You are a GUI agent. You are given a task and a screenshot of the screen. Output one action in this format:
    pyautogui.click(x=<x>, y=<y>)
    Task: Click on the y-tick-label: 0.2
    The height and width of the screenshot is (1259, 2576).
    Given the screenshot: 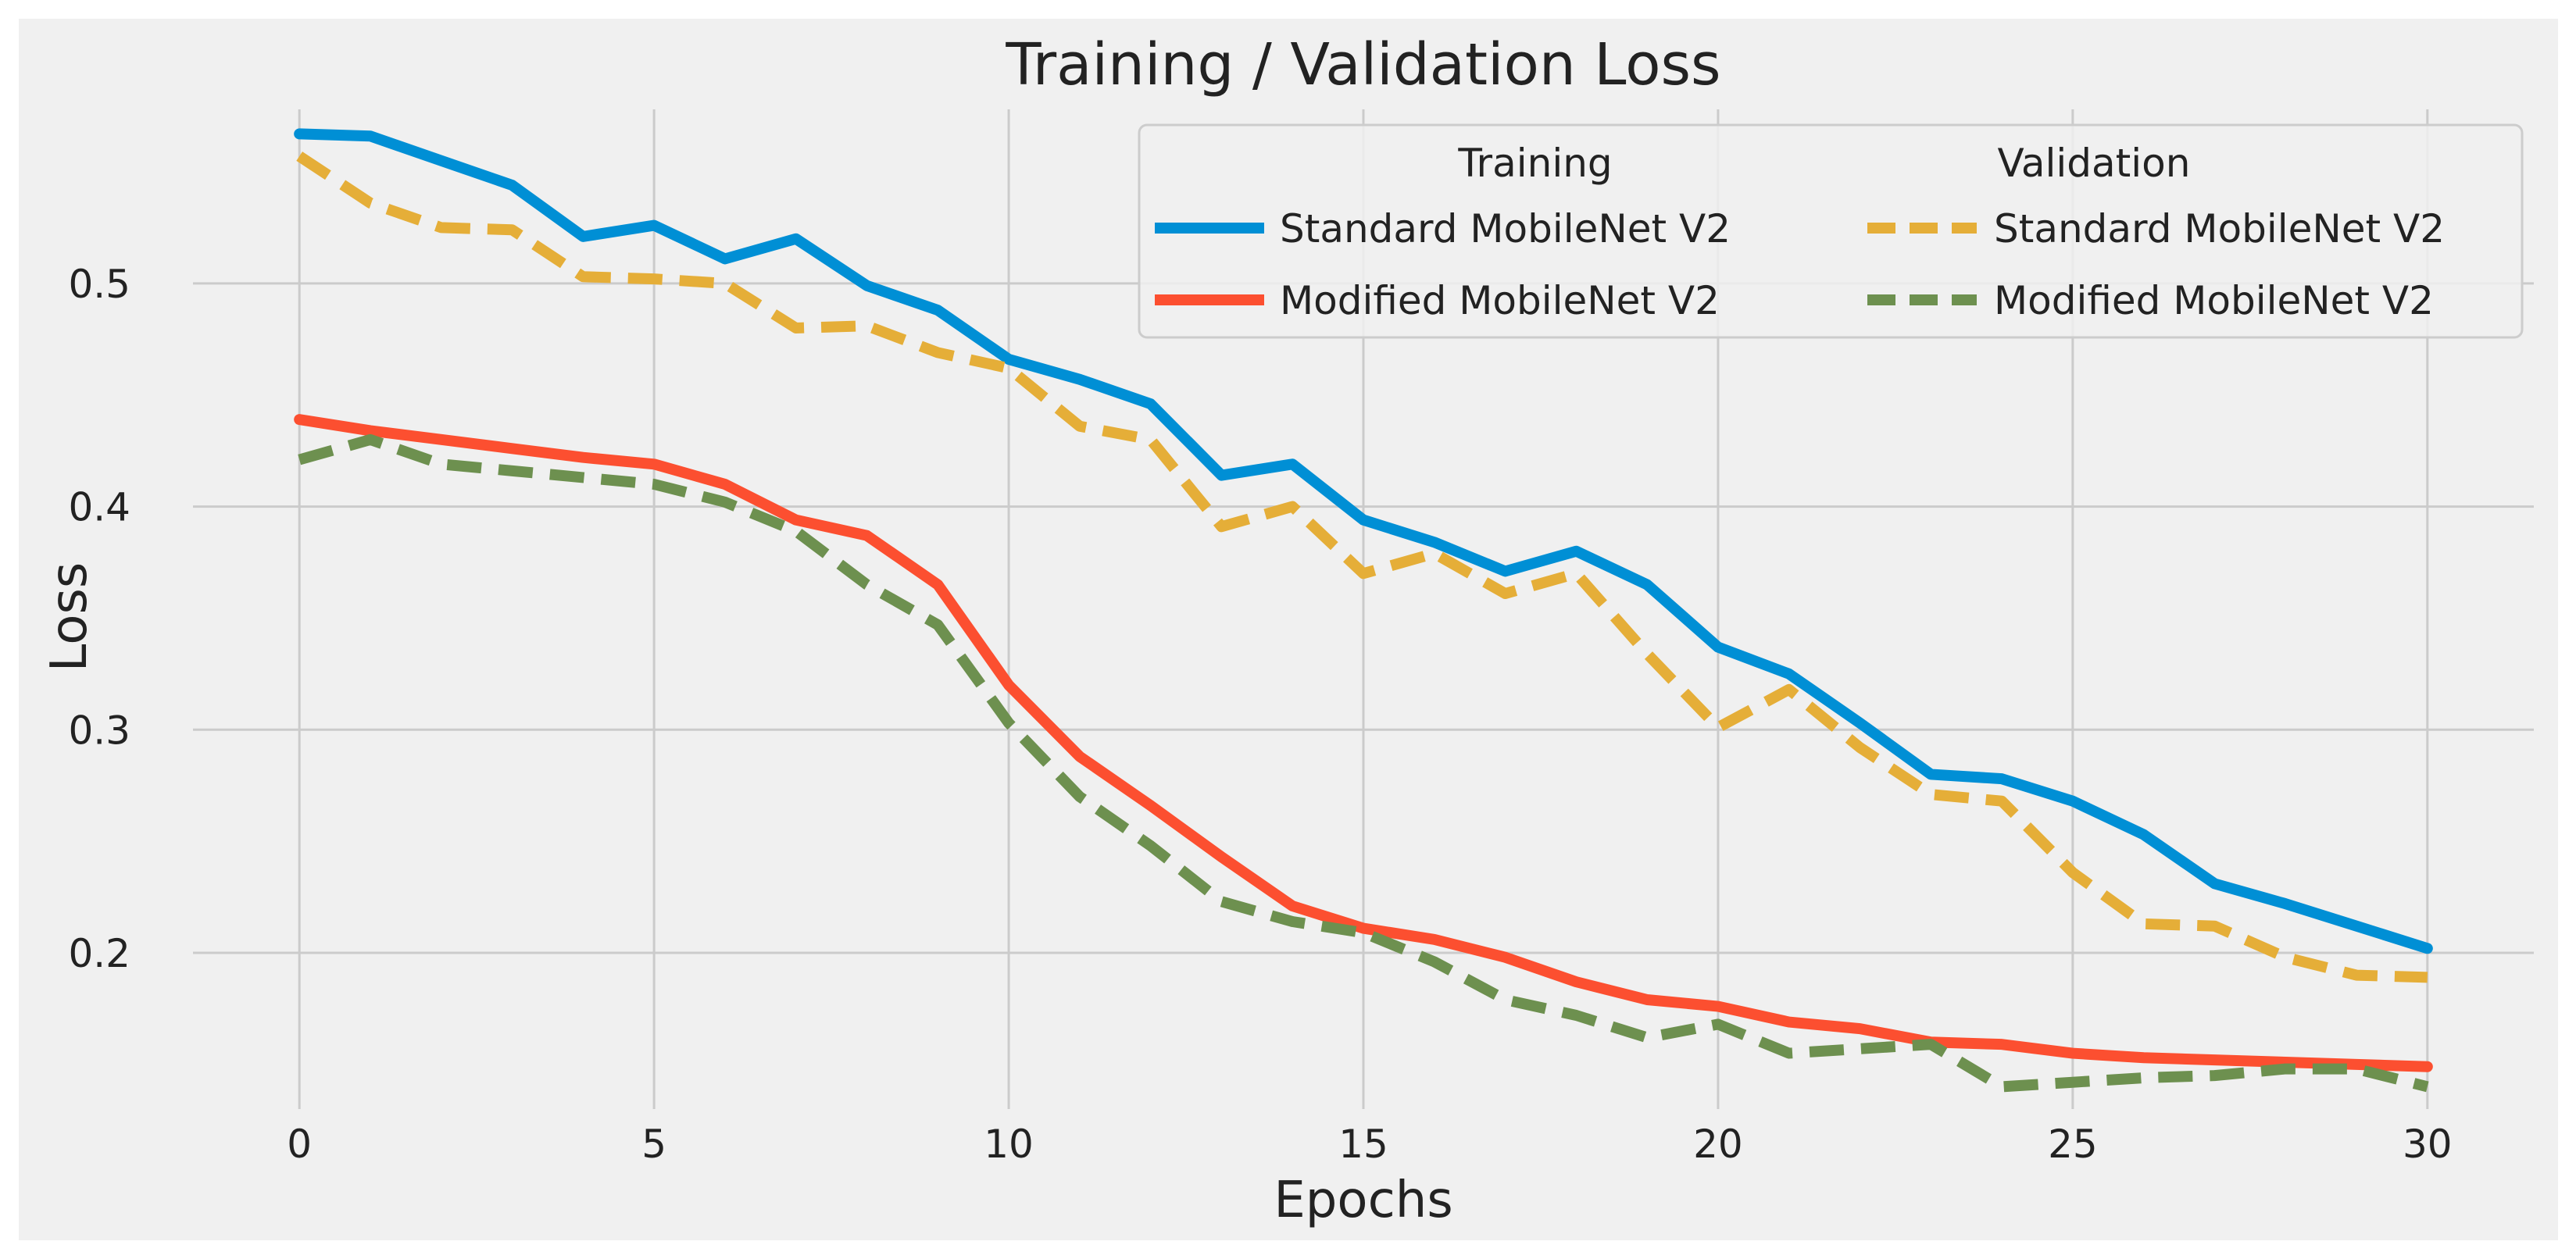 What is the action you would take?
    pyautogui.click(x=99, y=953)
    